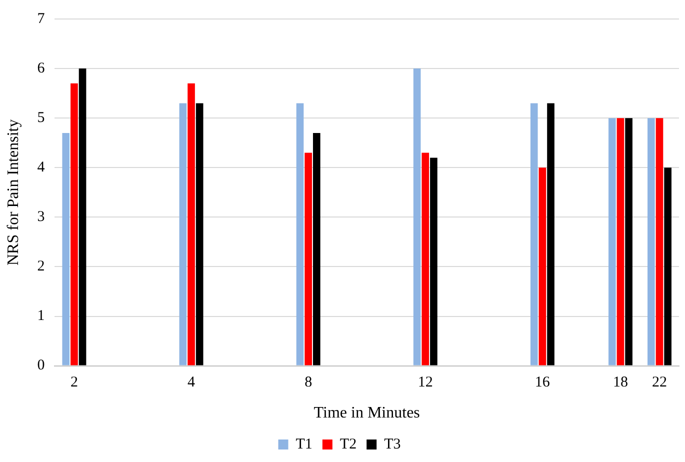 The image size is (685, 462). I want to click on legend-label: T2, so click(348, 444).